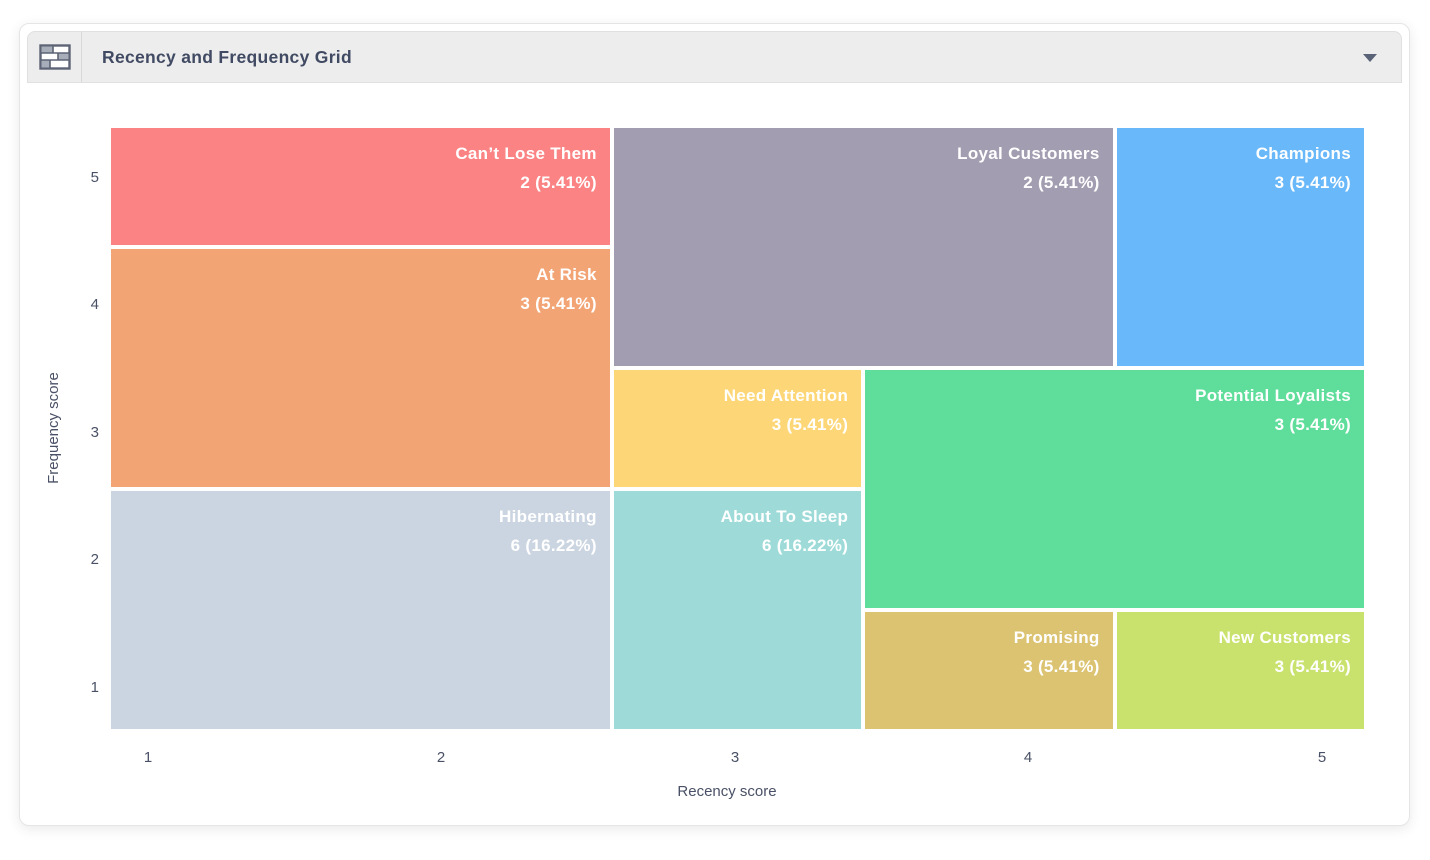  I want to click on y-tick-2: 2, so click(94, 559).